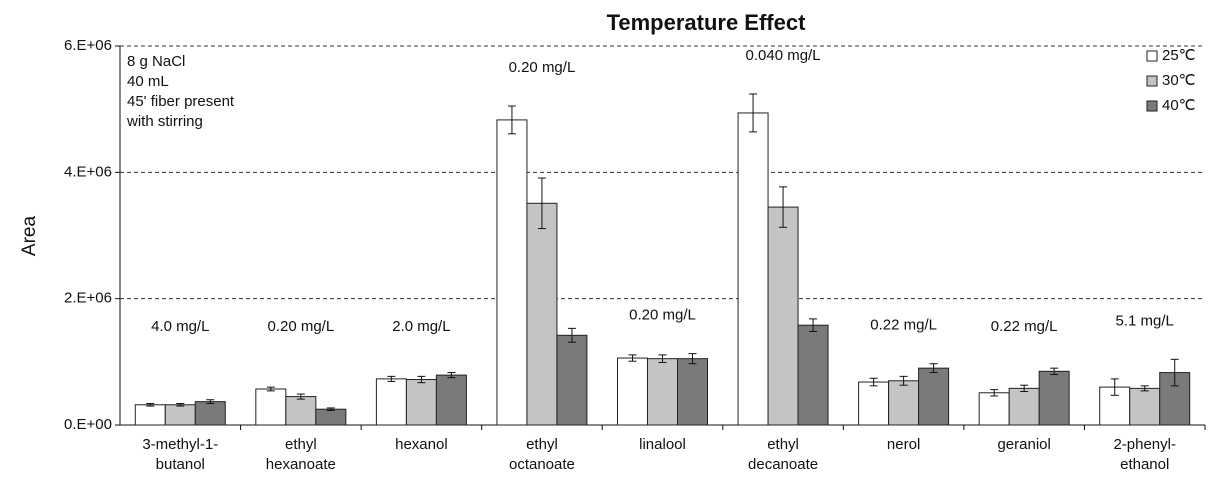  What do you see at coordinates (1023, 444) in the screenshot?
I see `x-tick-label: geraniol` at bounding box center [1023, 444].